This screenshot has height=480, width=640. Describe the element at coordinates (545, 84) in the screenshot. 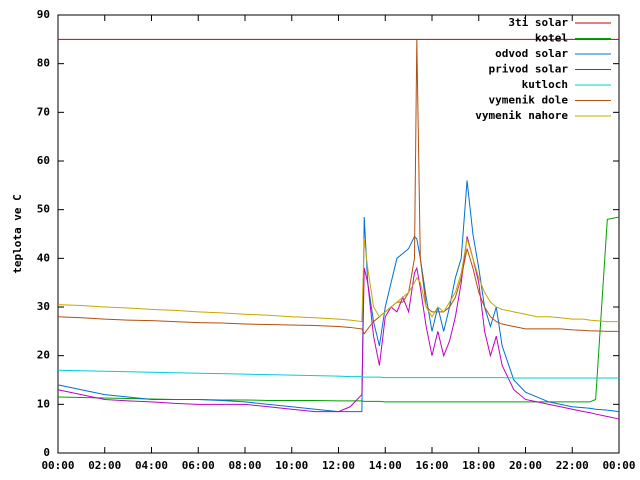

I see `legend-label: kutloch` at that location.